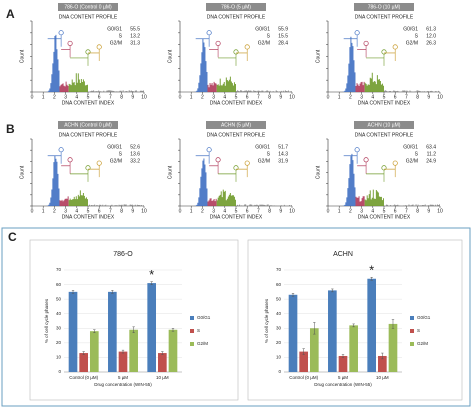 This screenshot has height=408, width=474. I want to click on x-axis-label: Drug concentration (WIN-55), so click(123, 384).